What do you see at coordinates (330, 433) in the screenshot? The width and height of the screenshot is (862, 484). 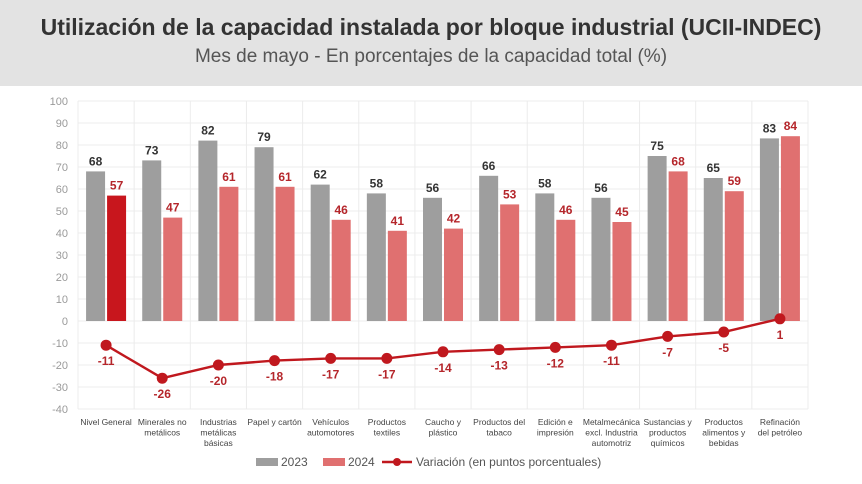 I see `category-label: automotores` at bounding box center [330, 433].